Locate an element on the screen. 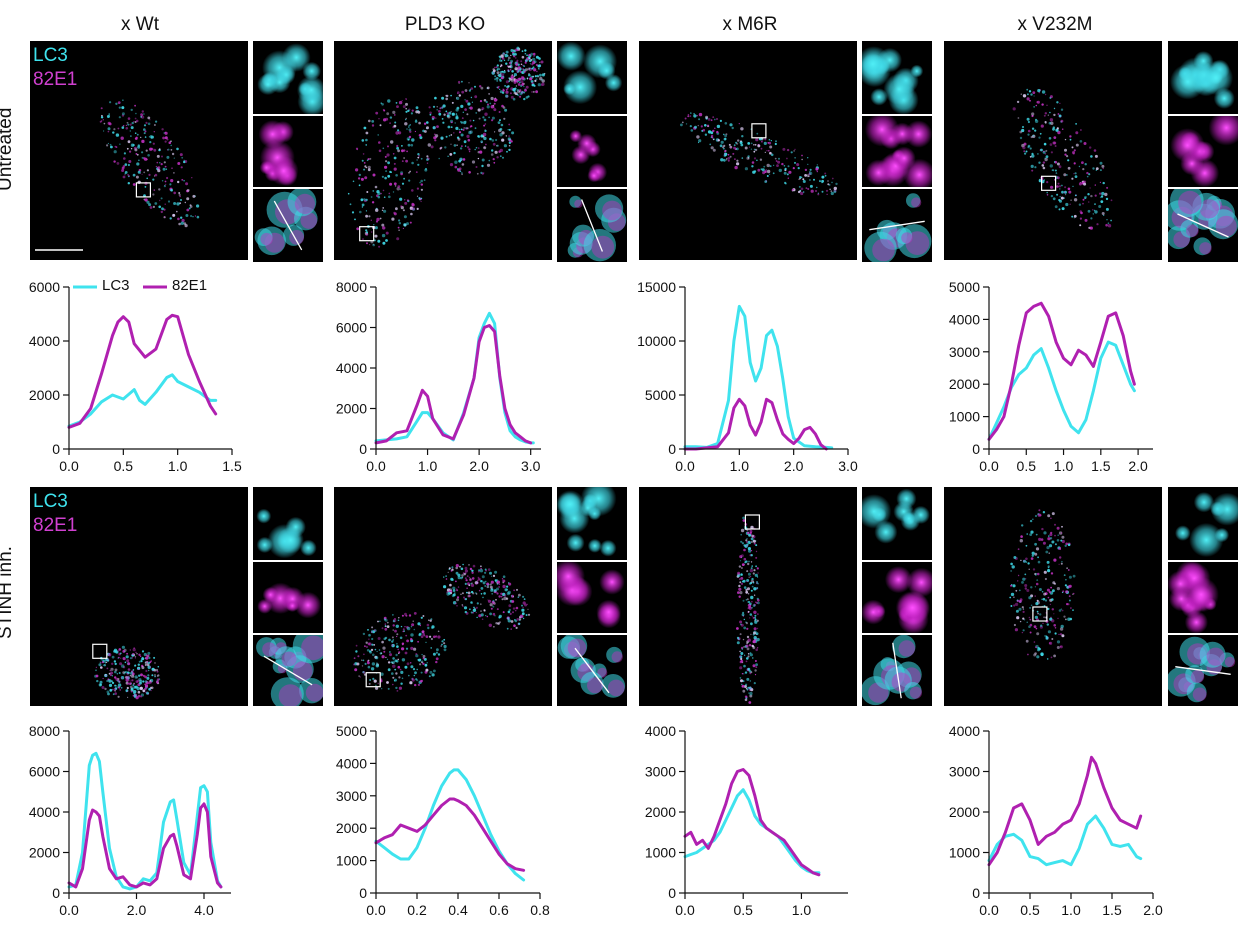 The height and width of the screenshot is (939, 1260). line-plot-stinh-v232m: 0.0 0.5 1.0 1.5 2.0 0 1000 2000 3000 4000 is located at coordinates (1047, 825).